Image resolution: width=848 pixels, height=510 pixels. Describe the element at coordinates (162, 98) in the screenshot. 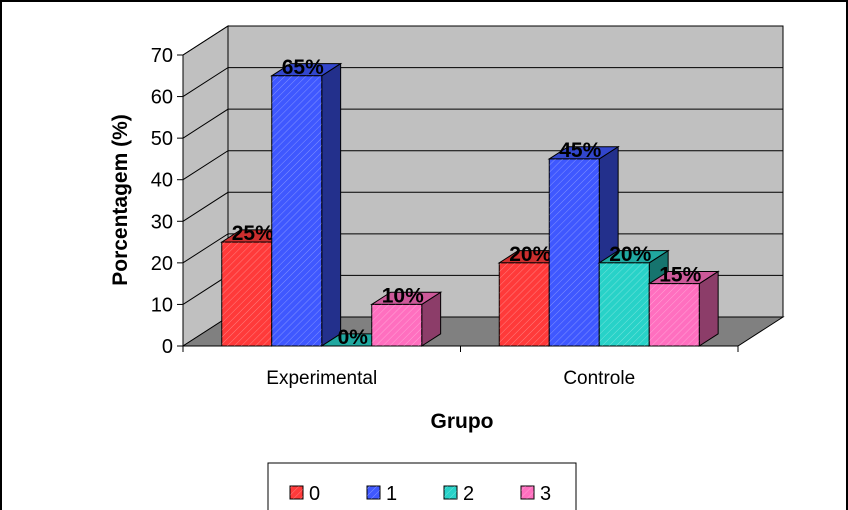

I see `y-tick-label: 60` at that location.